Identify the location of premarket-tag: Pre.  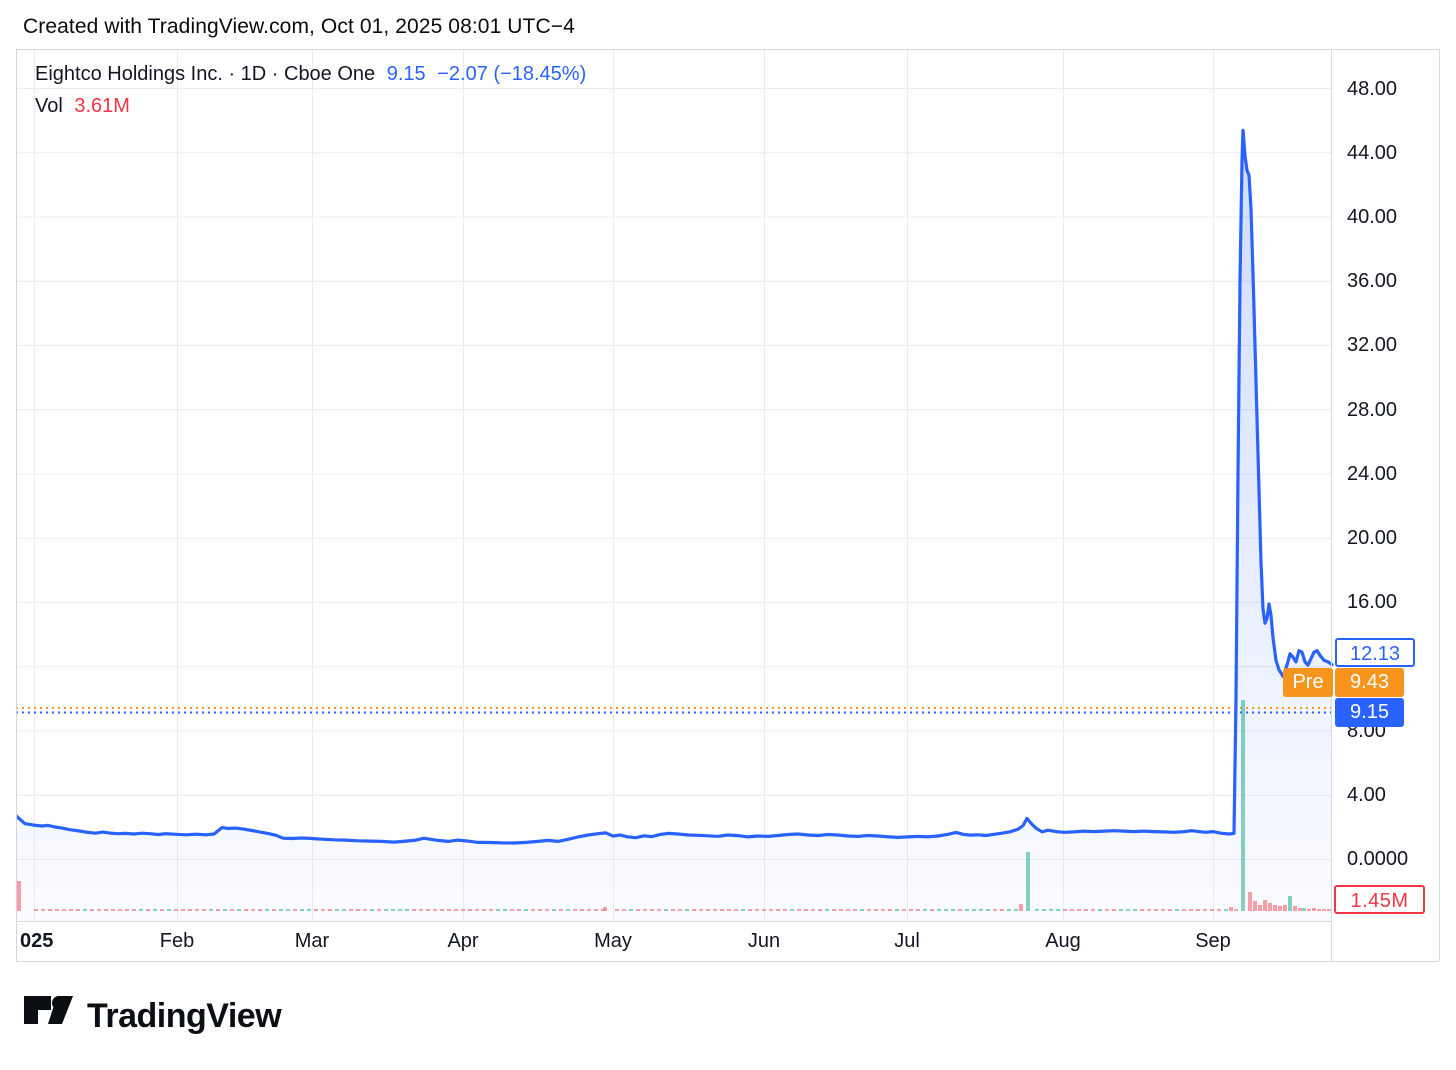
(1308, 682).